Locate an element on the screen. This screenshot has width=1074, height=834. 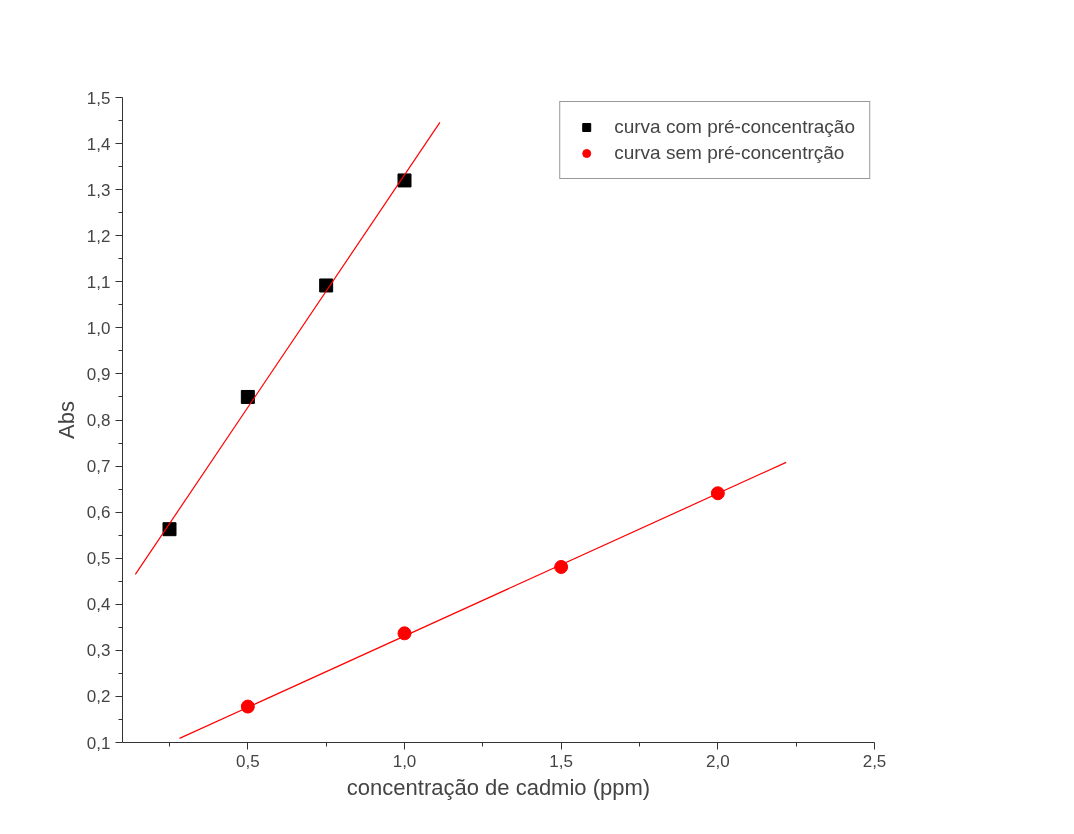
y-tick-label: 0,1 is located at coordinates (98, 743).